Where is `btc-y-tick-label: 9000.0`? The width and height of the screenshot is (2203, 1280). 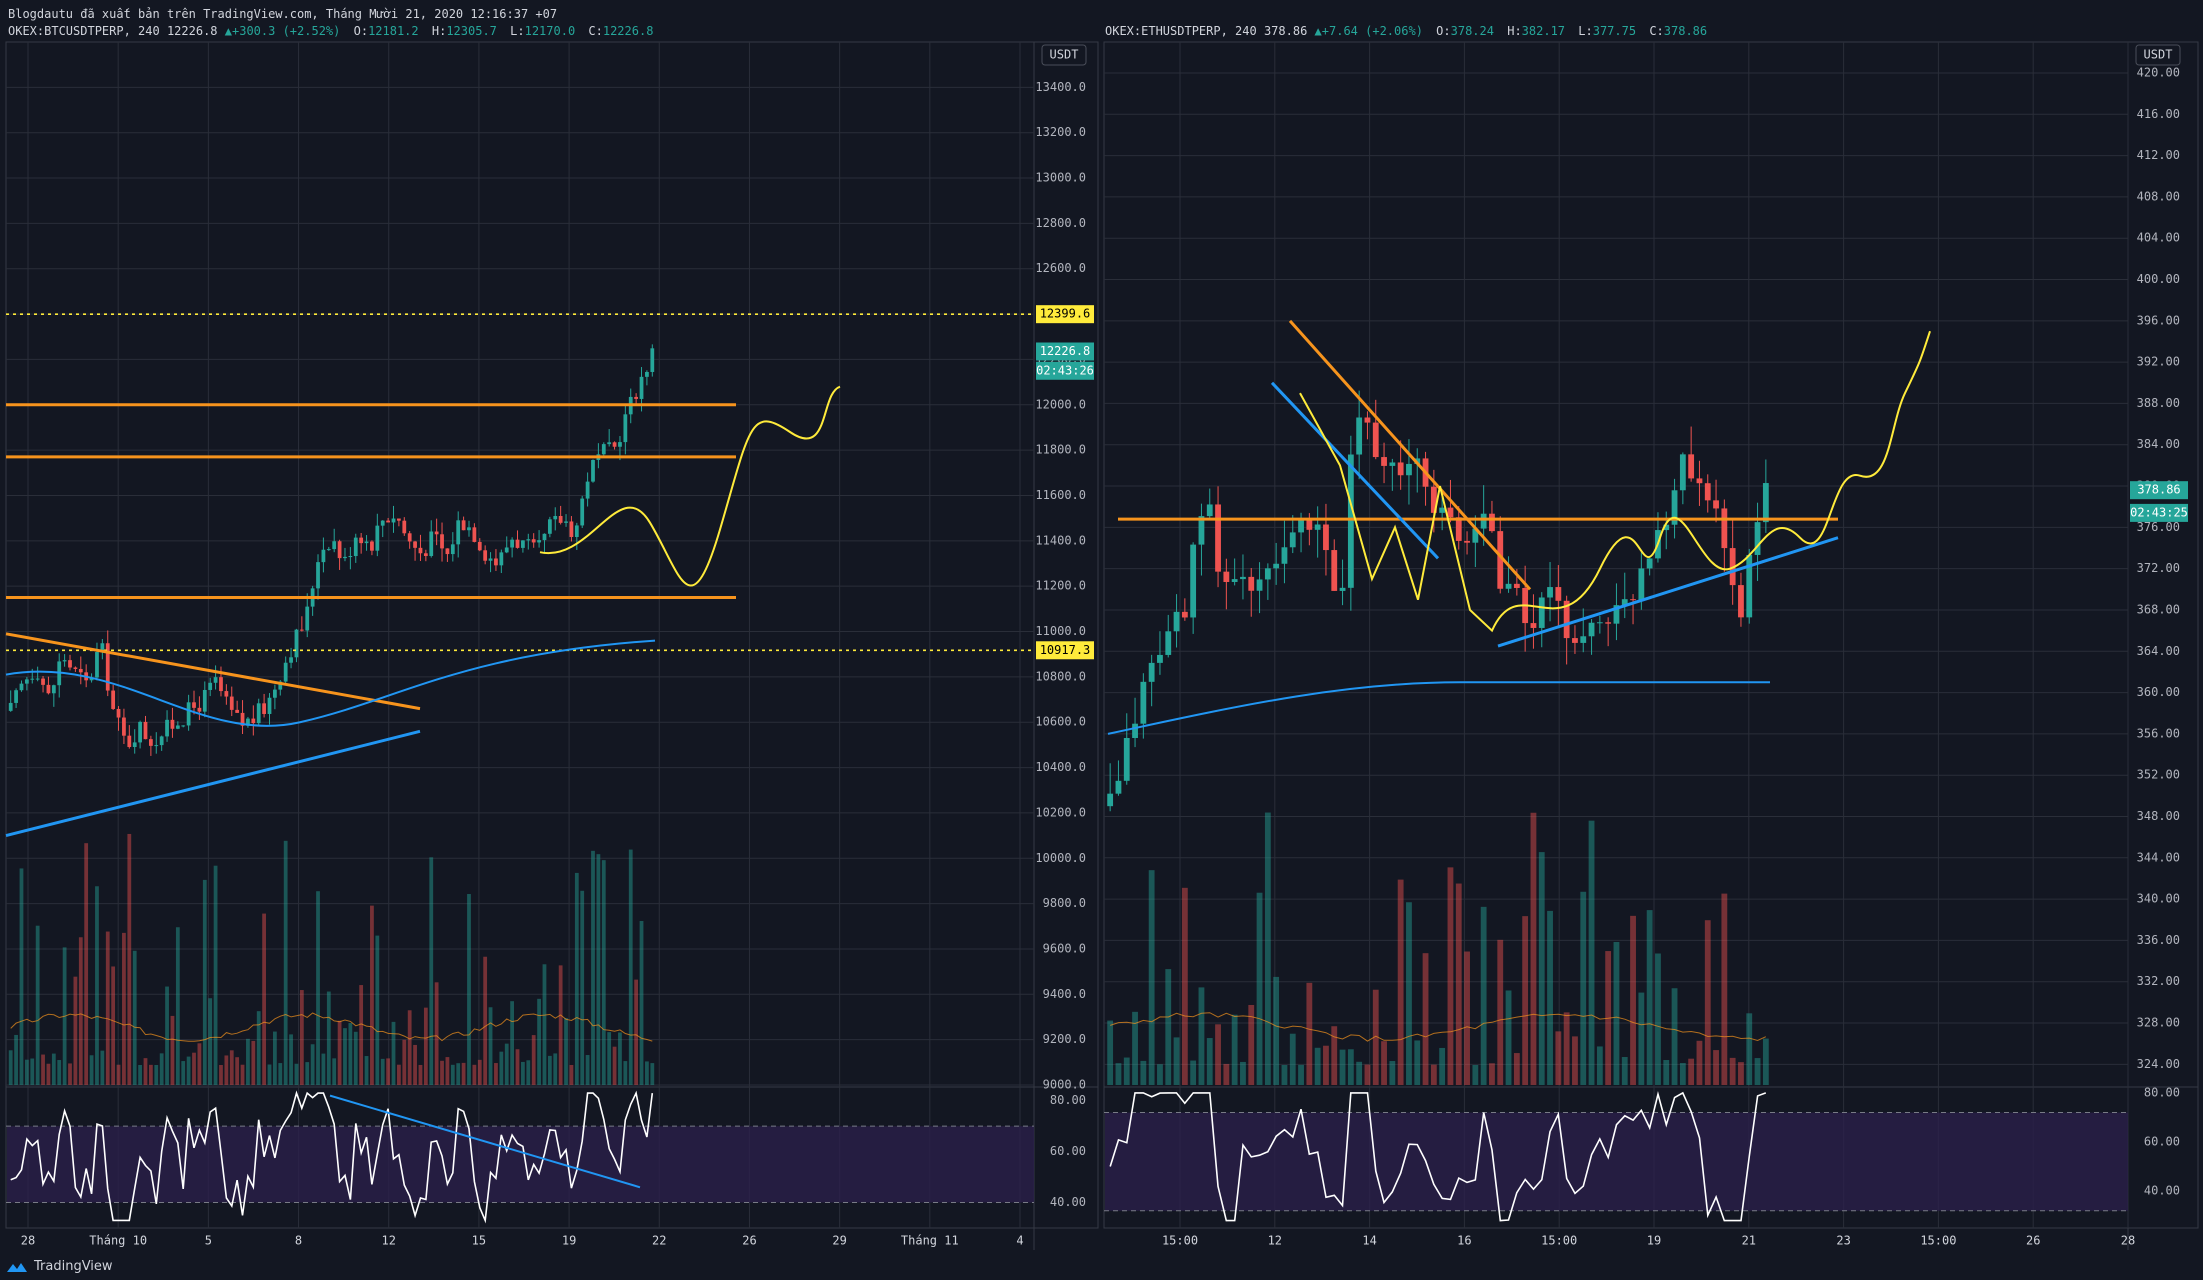
btc-y-tick-label: 9000.0 is located at coordinates (1064, 1085).